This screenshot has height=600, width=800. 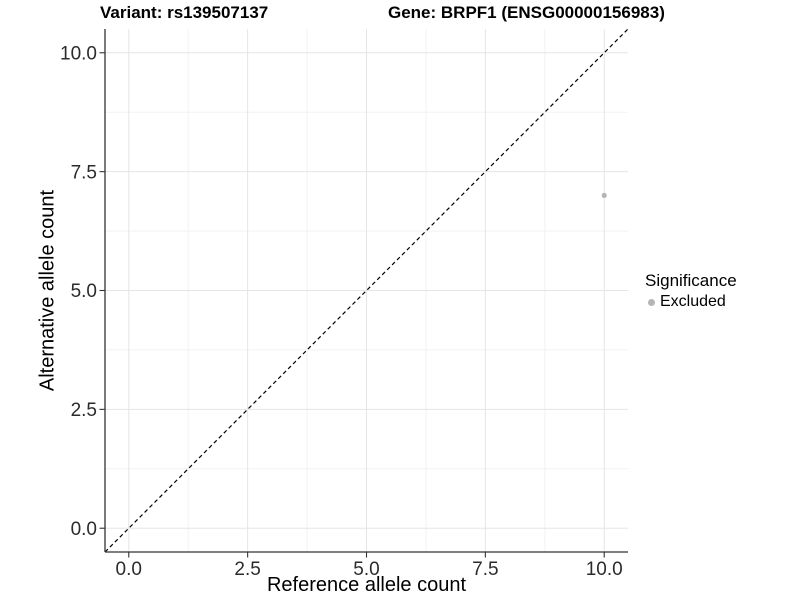 I want to click on y-tick-label: 0.0, so click(x=84, y=529).